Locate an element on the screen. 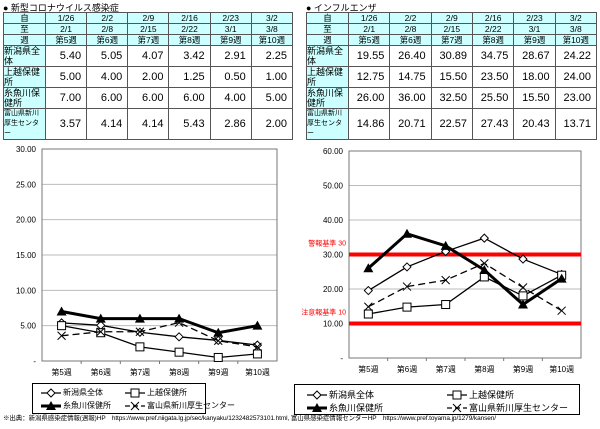 The width and height of the screenshot is (600, 429). value-cell: 22.57 is located at coordinates (451, 124).